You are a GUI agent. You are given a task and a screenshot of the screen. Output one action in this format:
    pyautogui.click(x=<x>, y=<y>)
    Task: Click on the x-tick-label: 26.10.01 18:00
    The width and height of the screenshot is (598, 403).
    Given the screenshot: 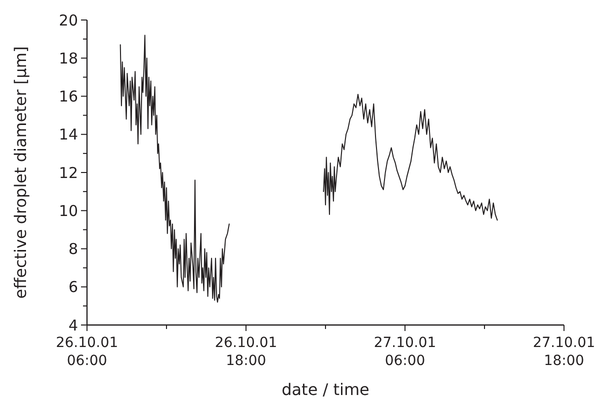 What is the action you would take?
    pyautogui.click(x=246, y=352)
    